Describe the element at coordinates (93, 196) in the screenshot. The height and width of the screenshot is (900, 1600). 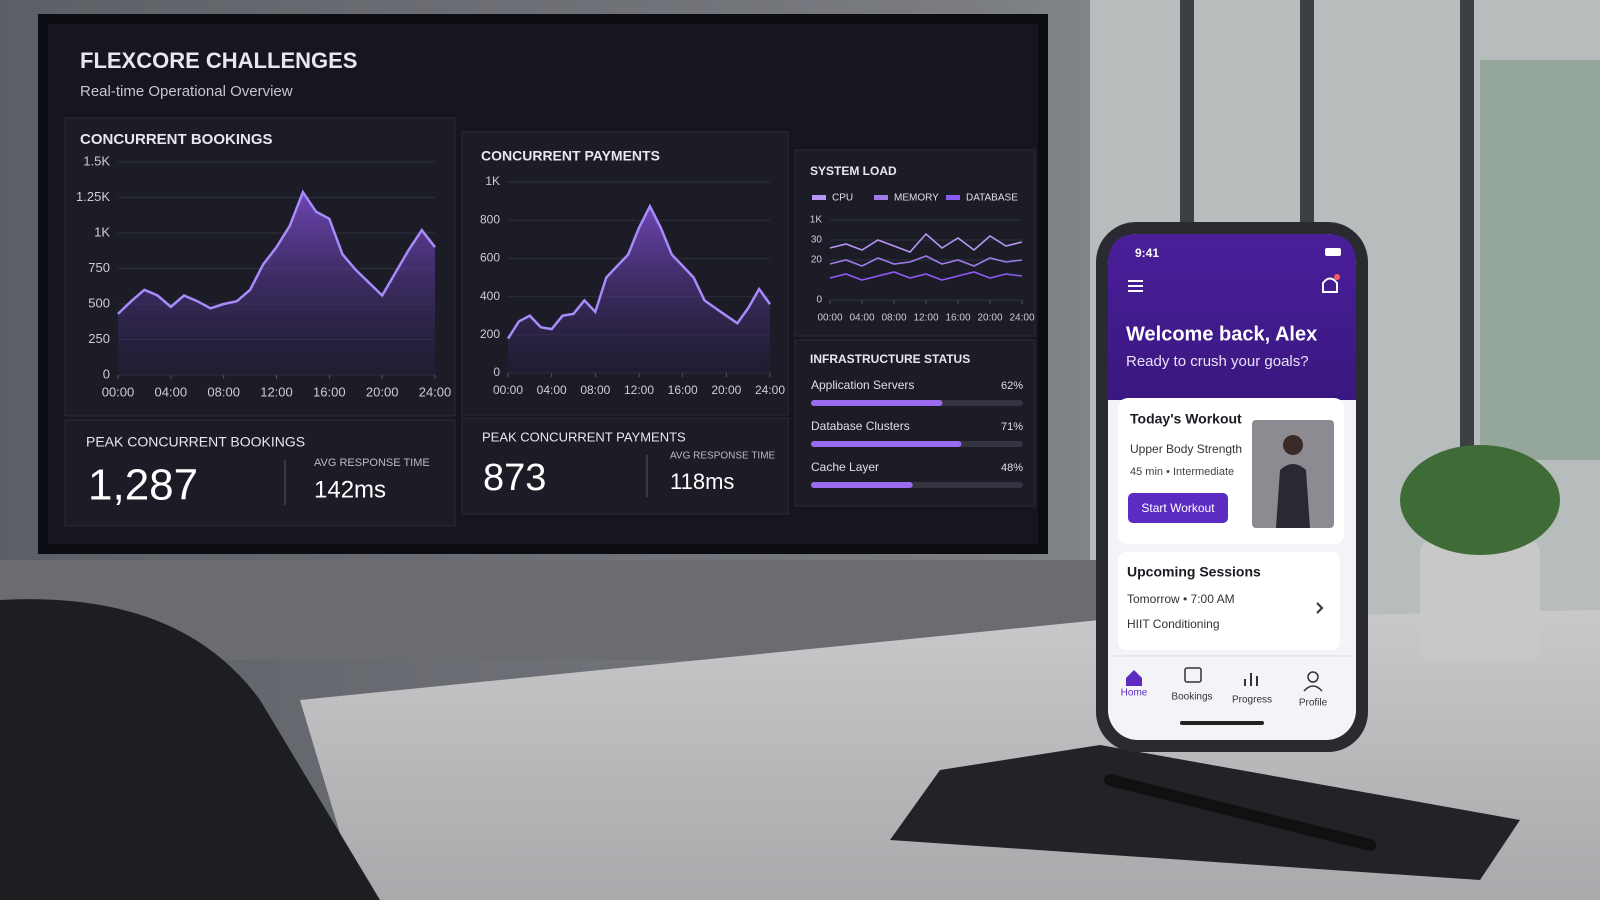
I see `y-tick-label: 1.25K` at that location.